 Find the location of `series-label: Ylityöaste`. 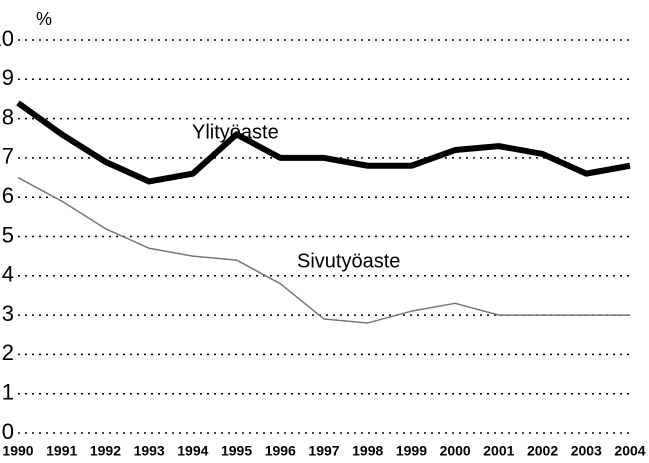

series-label: Ylityöaste is located at coordinates (235, 132).